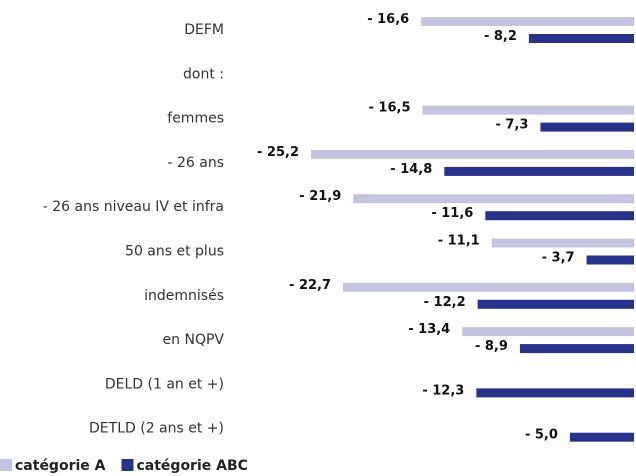 The image size is (636, 476). Describe the element at coordinates (156, 429) in the screenshot. I see `category-label: DETLD (2 ans et +)` at that location.